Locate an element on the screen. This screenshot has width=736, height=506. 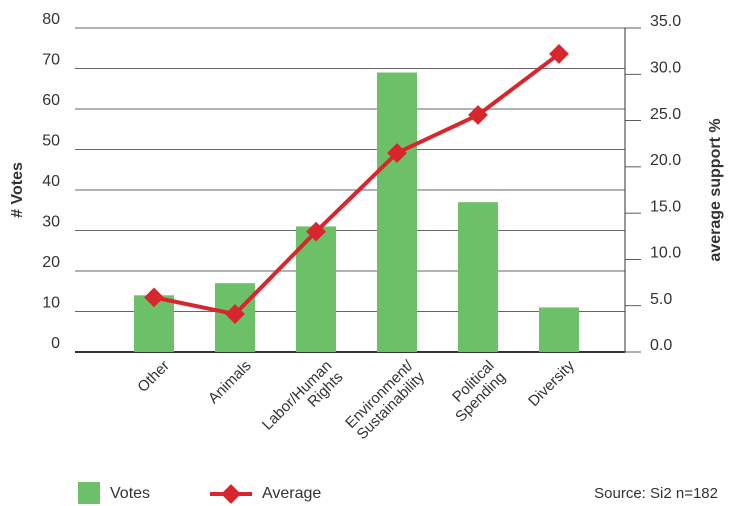
y-tick-label: 70 is located at coordinates (51, 60).